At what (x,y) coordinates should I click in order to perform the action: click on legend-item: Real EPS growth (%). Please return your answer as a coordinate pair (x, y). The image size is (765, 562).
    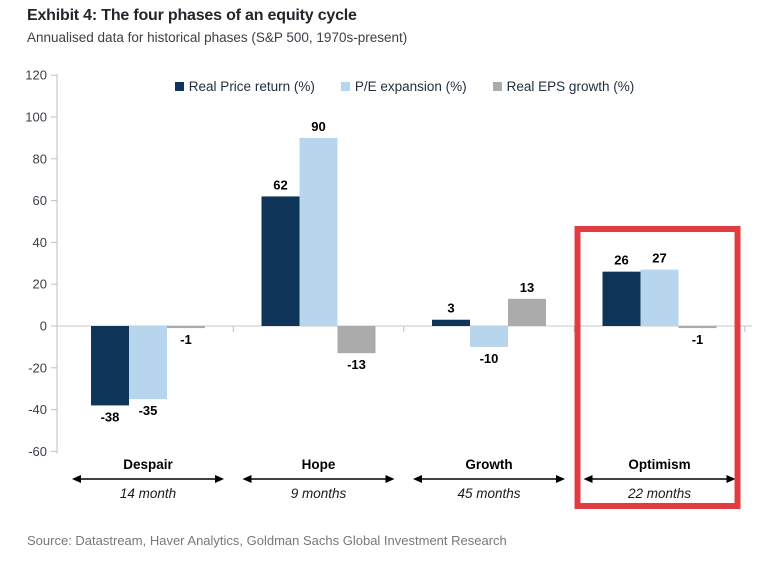
    Looking at the image, I should click on (563, 86).